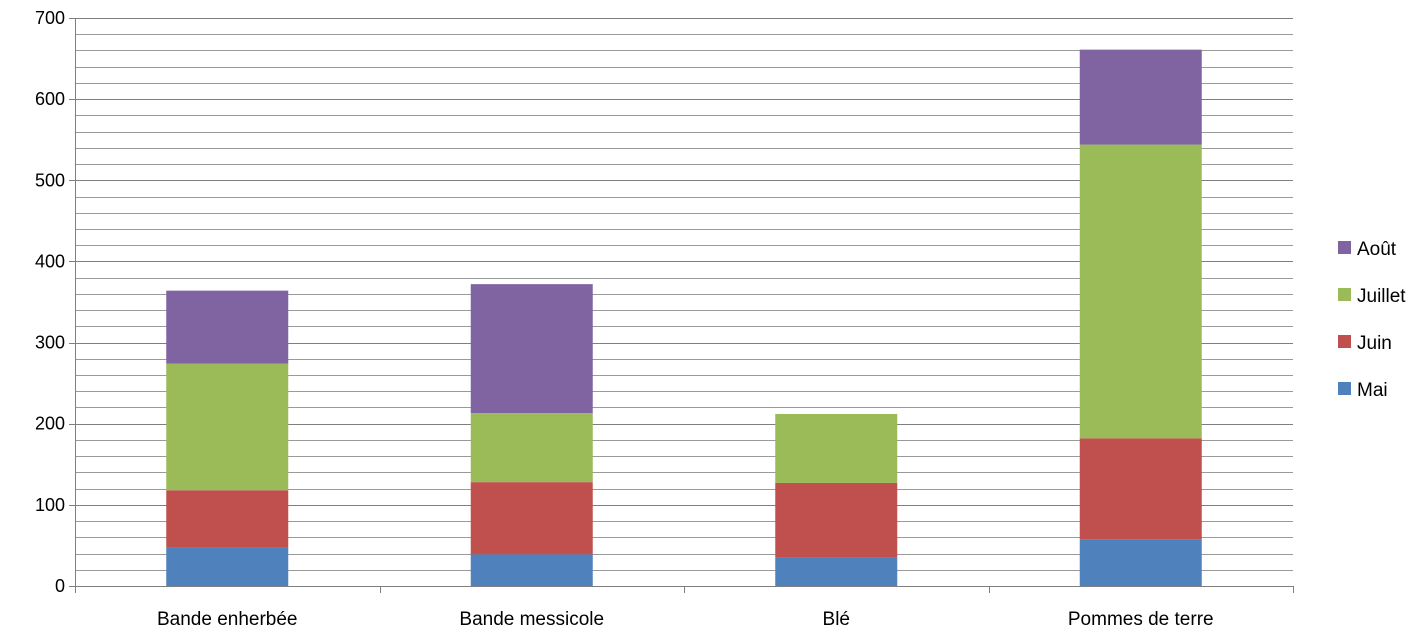 The image size is (1425, 639). Describe the element at coordinates (50, 99) in the screenshot. I see `y-tick-label: 600` at that location.